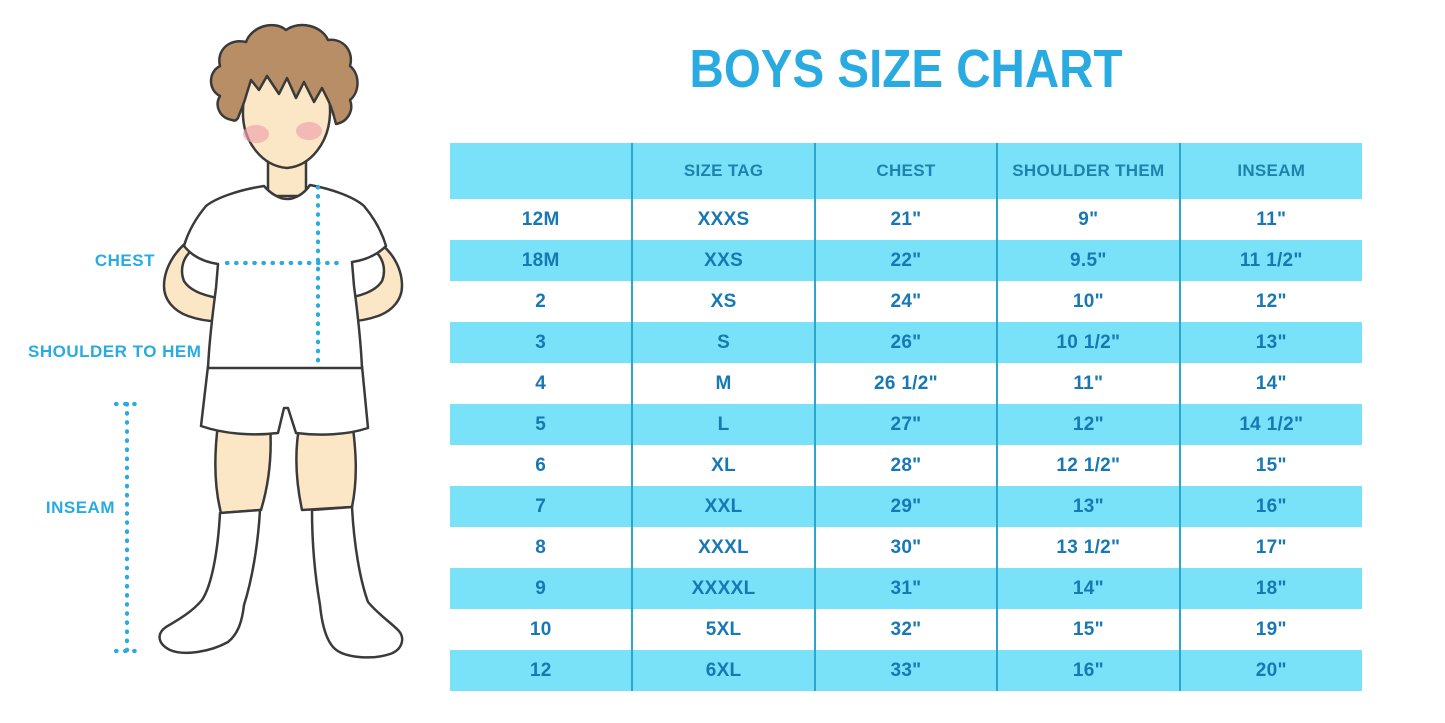 This screenshot has height=723, width=1445. I want to click on size-value-cell: 9.5", so click(1088, 260).